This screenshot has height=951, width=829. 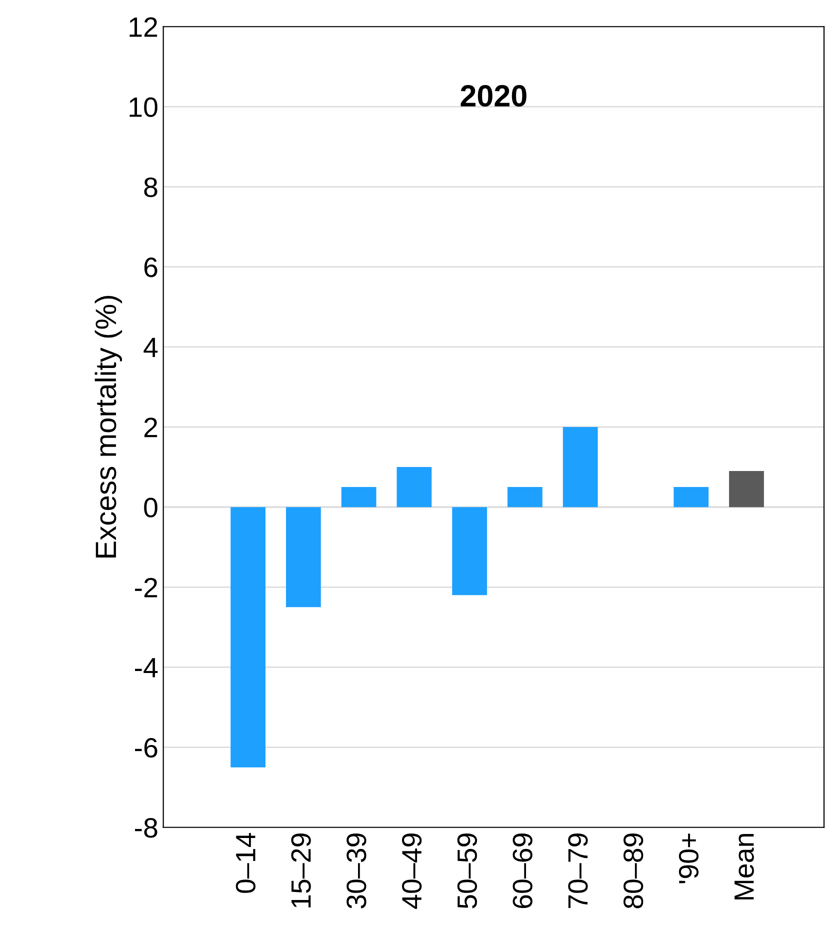 What do you see at coordinates (146, 588) in the screenshot?
I see `y-tick-label: -2` at bounding box center [146, 588].